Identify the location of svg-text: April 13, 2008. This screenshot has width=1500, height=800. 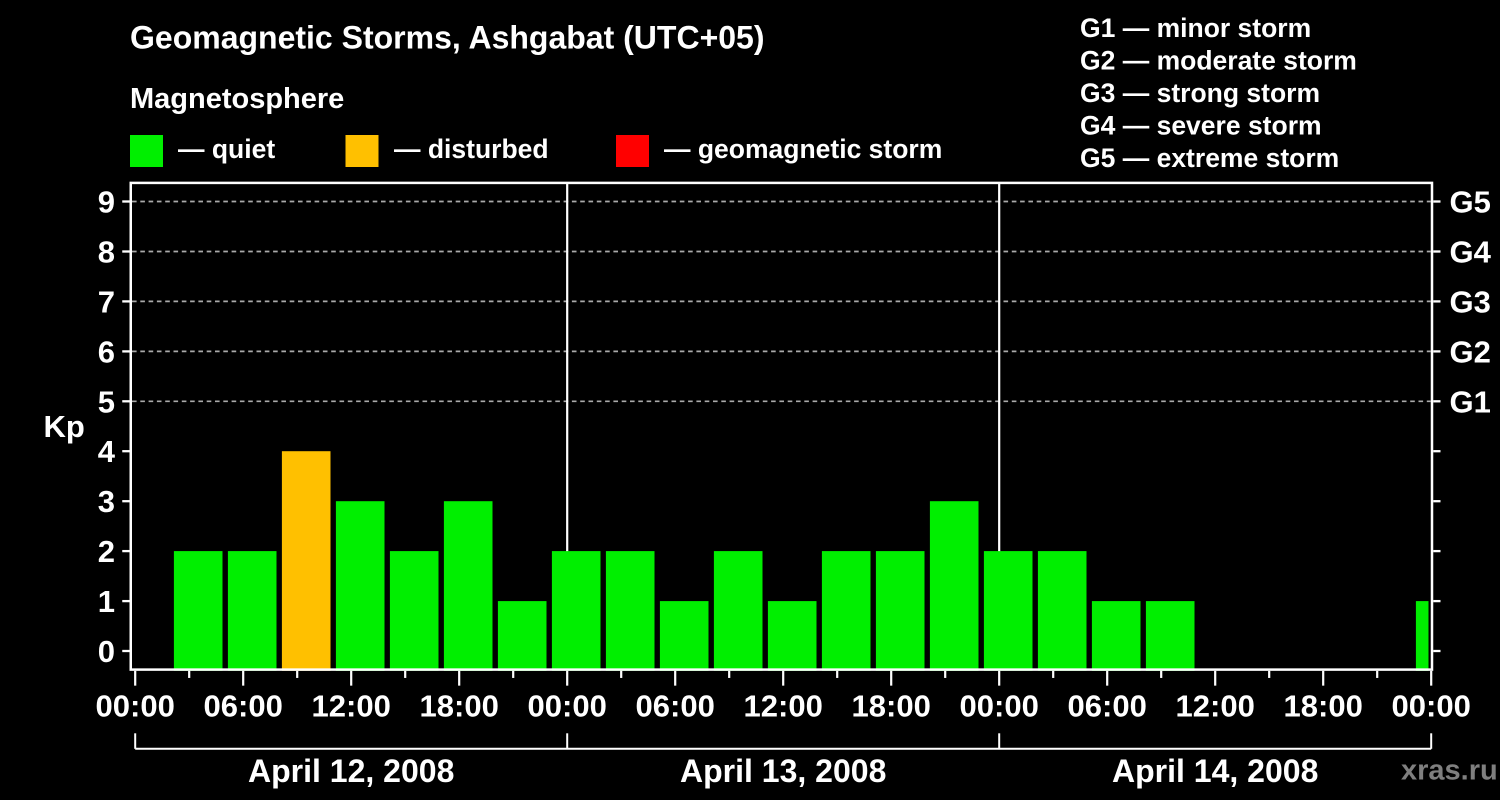
(783, 771).